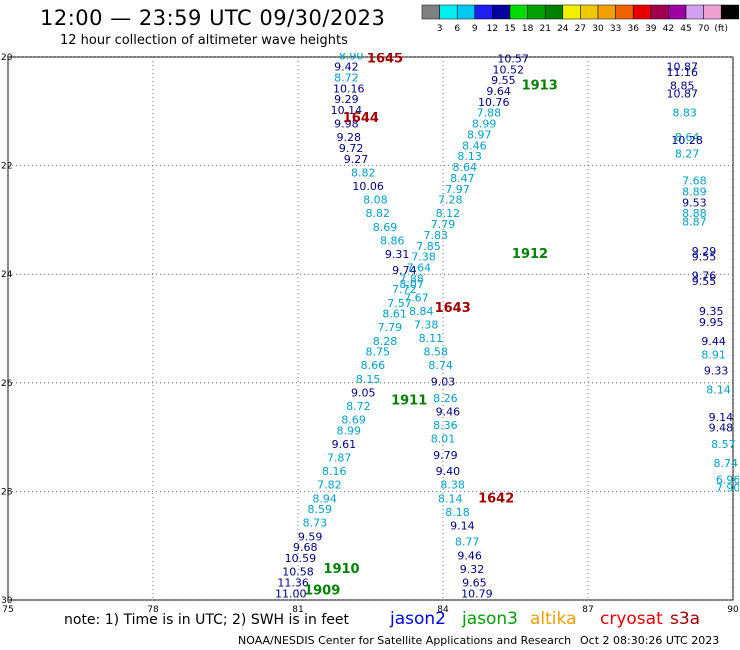 The width and height of the screenshot is (740, 650). What do you see at coordinates (496, 498) in the screenshot?
I see `pass-time-label: 1642` at bounding box center [496, 498].